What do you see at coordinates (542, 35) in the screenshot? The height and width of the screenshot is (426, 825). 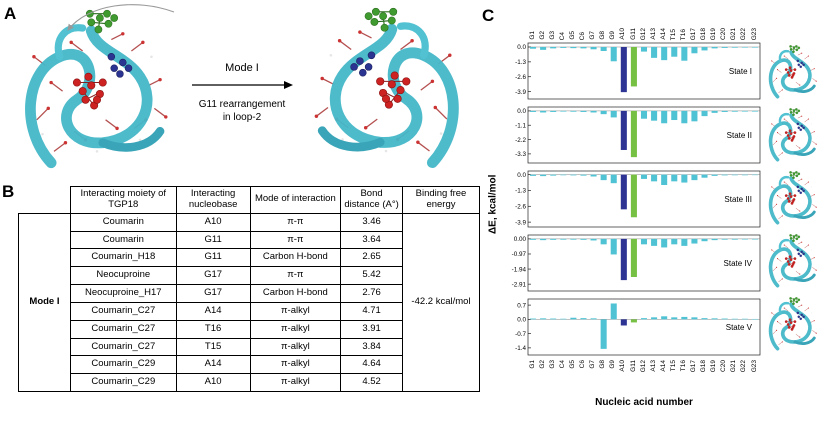 I see `x-tick-label: G2` at bounding box center [542, 35].